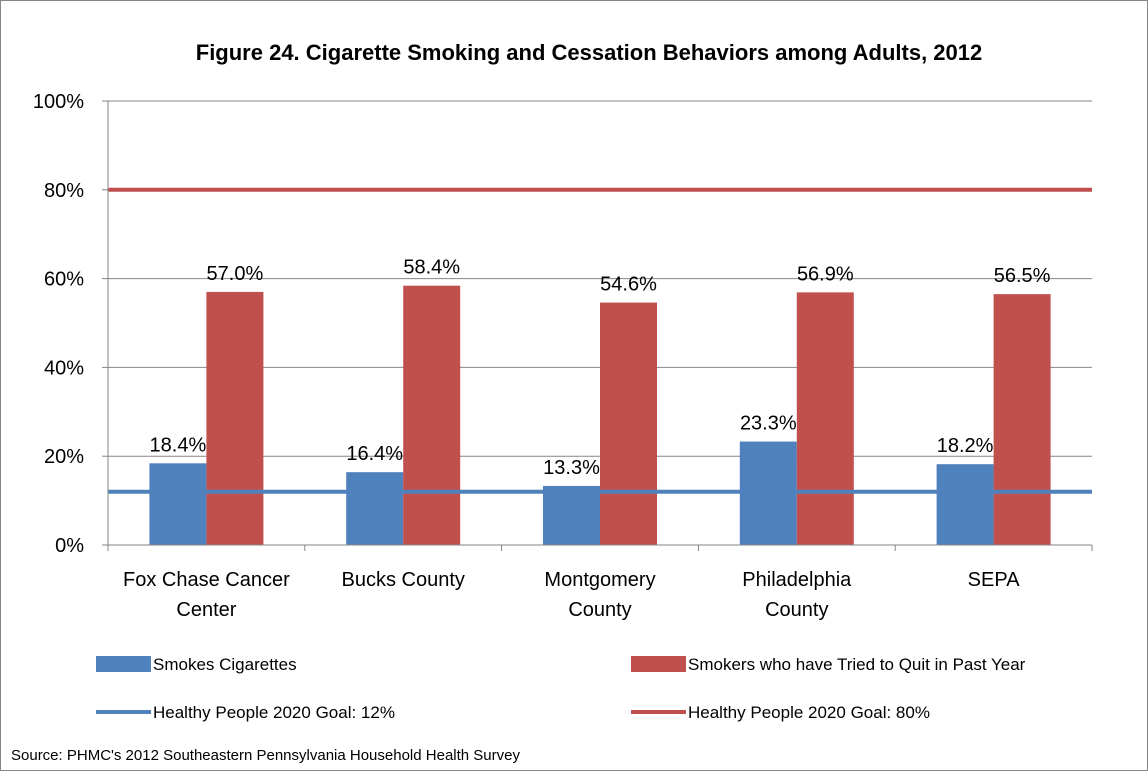 Image resolution: width=1148 pixels, height=771 pixels. Describe the element at coordinates (64, 368) in the screenshot. I see `y-tick-label: 40%` at that location.